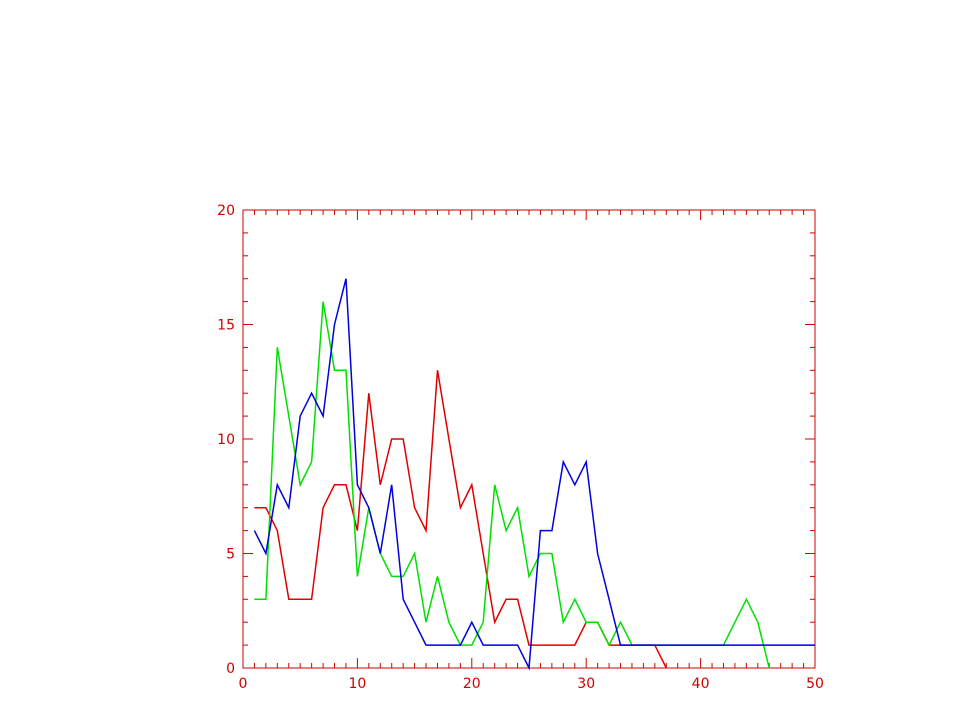  I want to click on x-tick-label: 30, so click(586, 684).